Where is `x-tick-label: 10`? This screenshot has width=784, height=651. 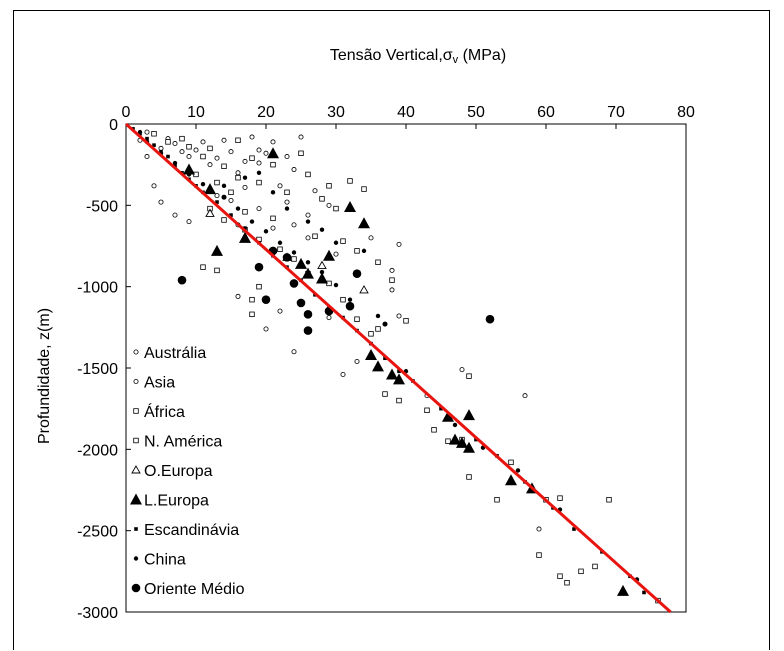 x-tick-label: 10 is located at coordinates (196, 112).